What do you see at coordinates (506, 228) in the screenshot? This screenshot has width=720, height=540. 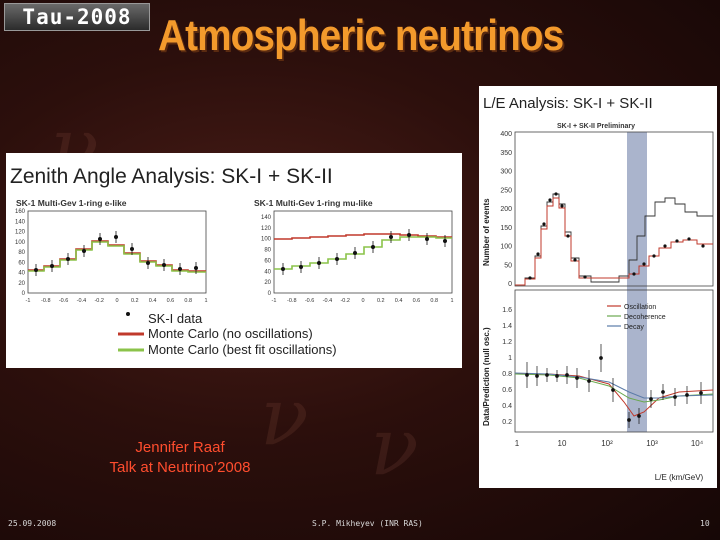 I see `tick-label: 150` at bounding box center [506, 228].